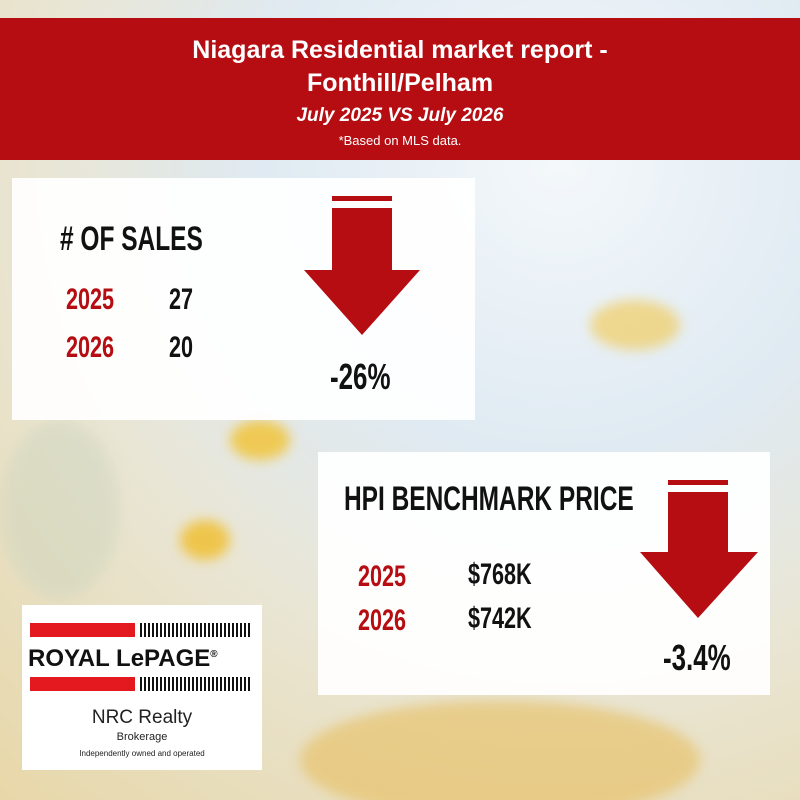 This screenshot has height=800, width=800. I want to click on value: 27, so click(181, 299).